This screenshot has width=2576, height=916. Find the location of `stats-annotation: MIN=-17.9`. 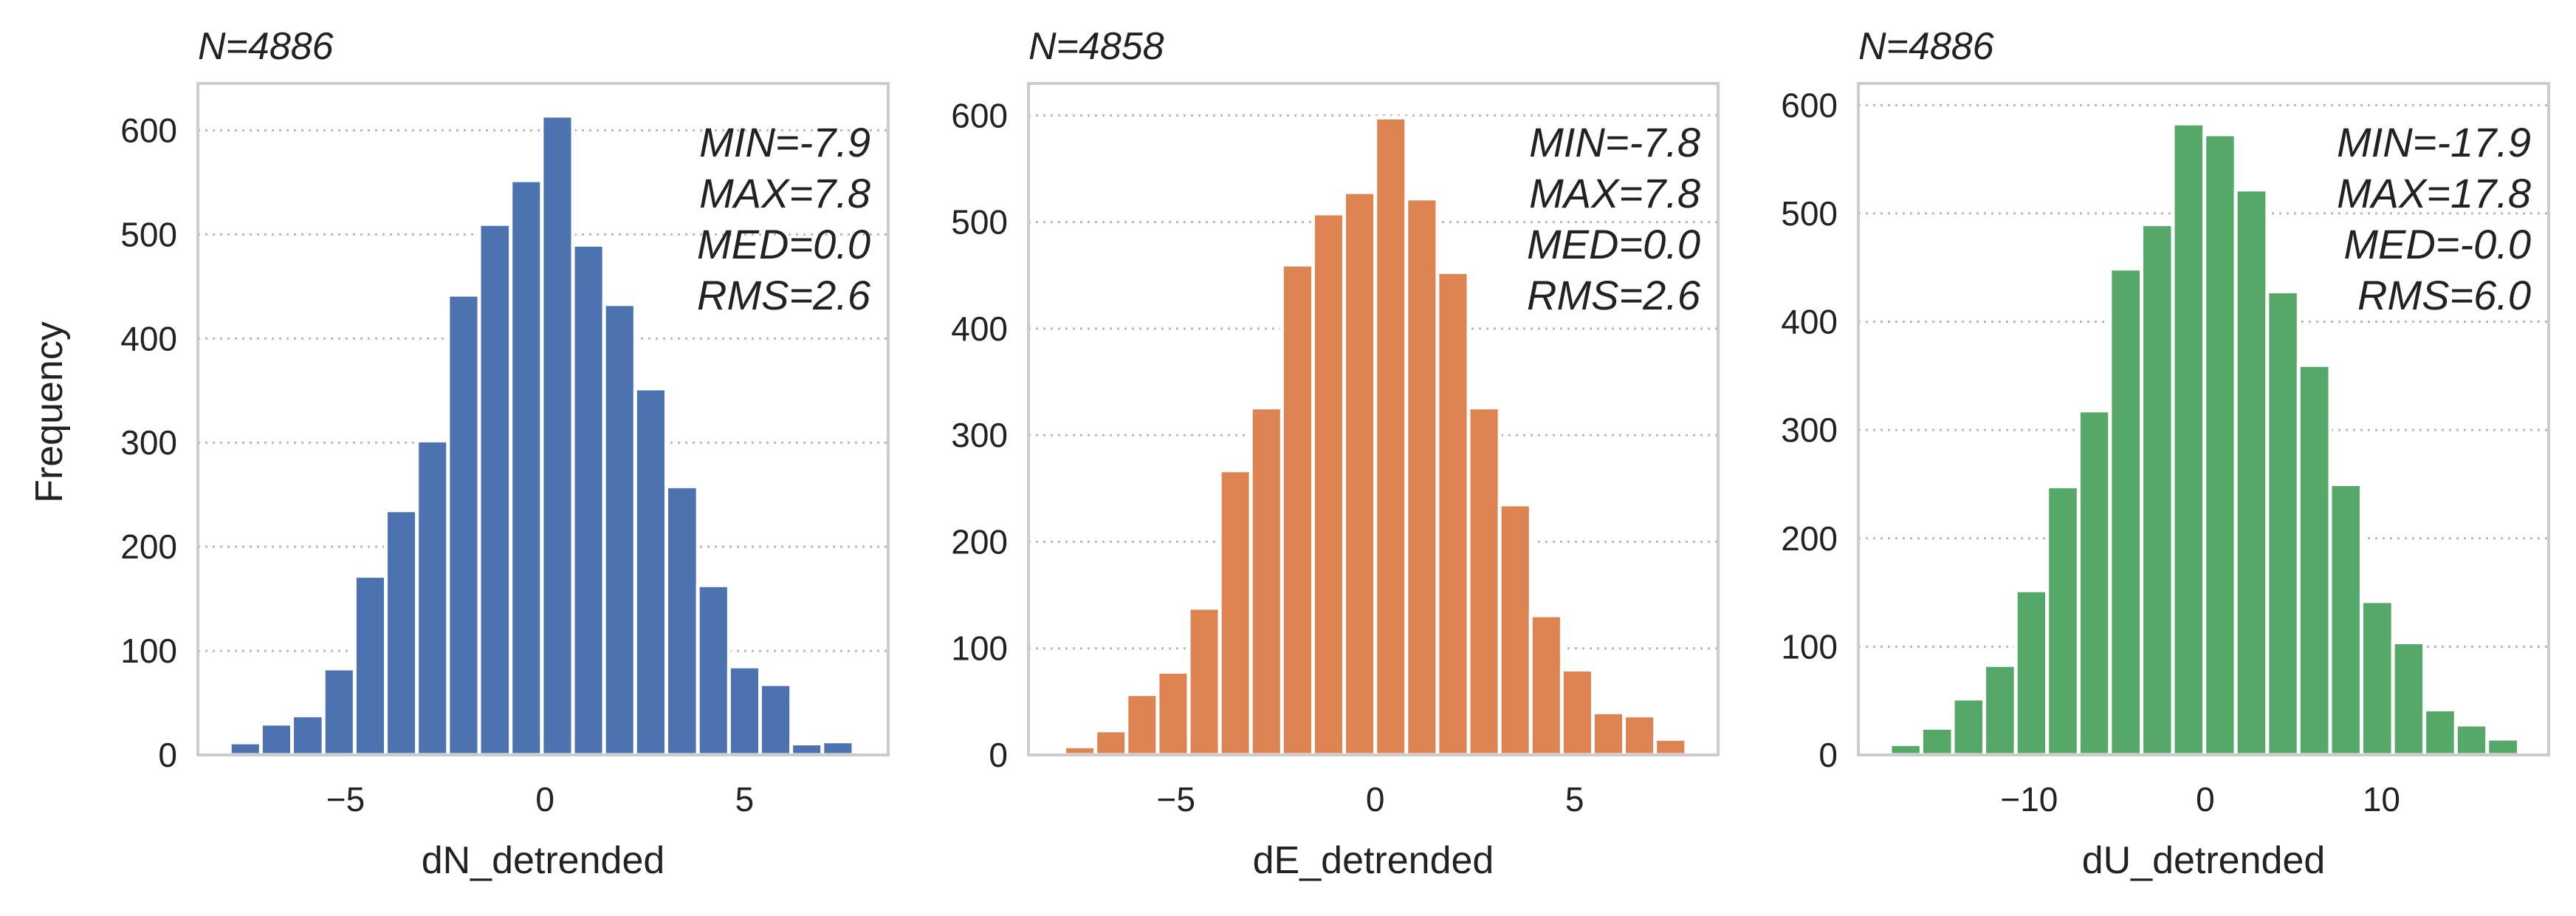

stats-annotation: MIN=-17.9 is located at coordinates (2434, 142).